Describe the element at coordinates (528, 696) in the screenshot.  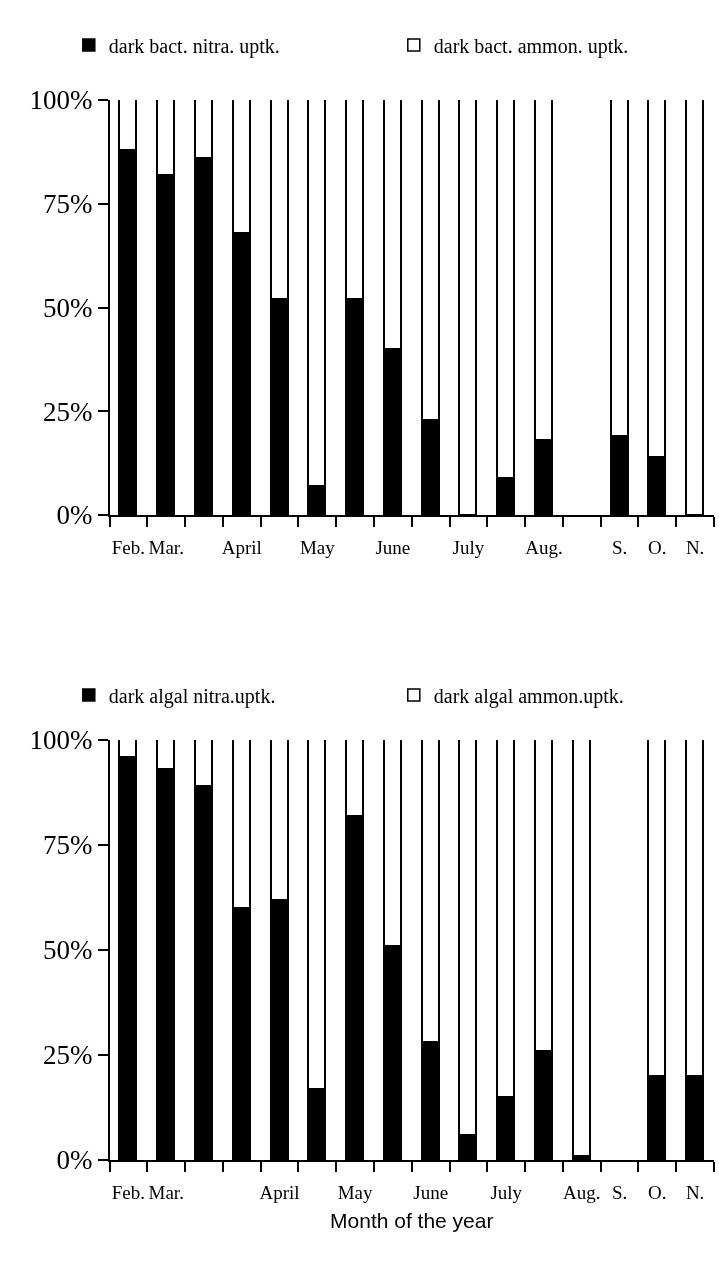
I see `legend-label: dark algal ammon.uptk.` at that location.